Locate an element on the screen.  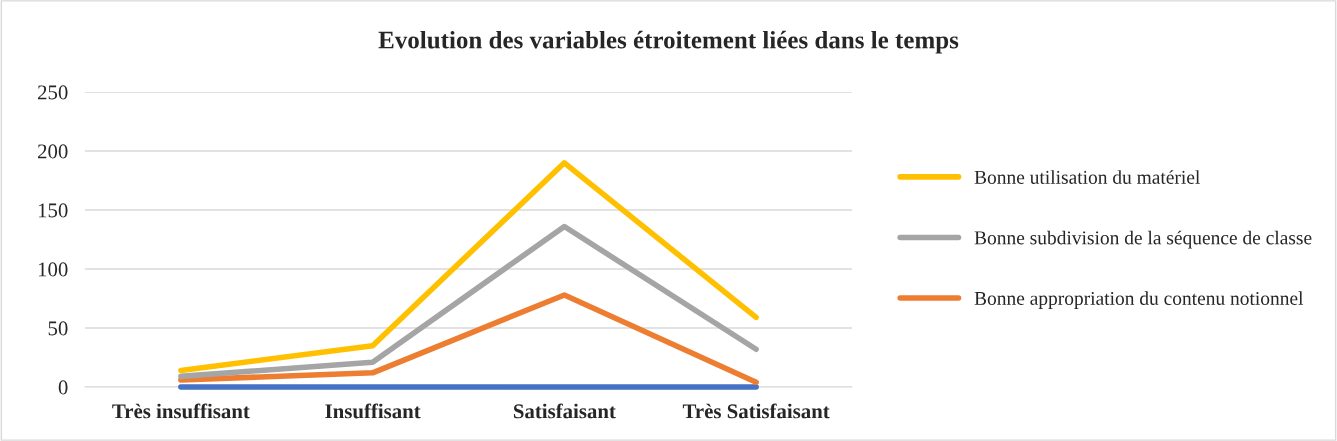
y-tick-label: 0 is located at coordinates (63, 387).